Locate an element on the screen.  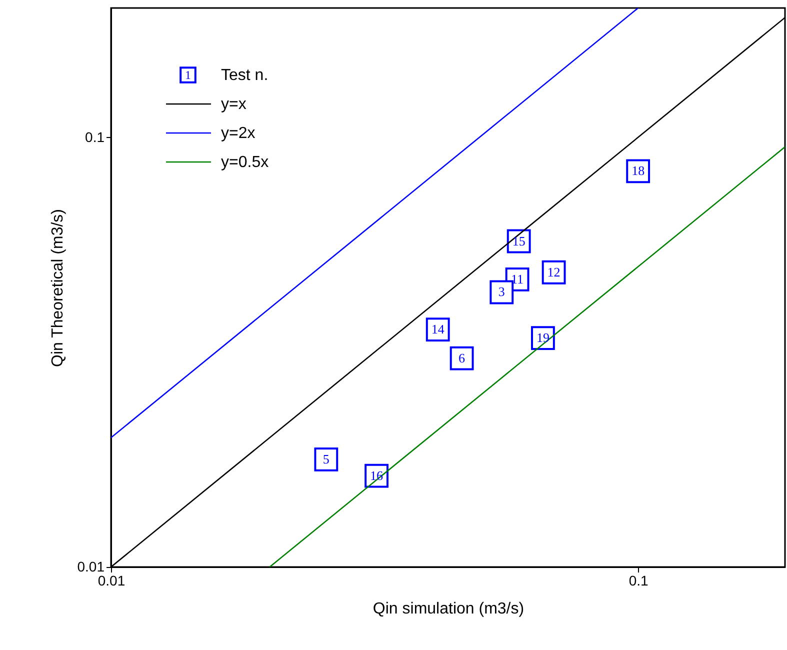
annotation: 12 is located at coordinates (553, 272).